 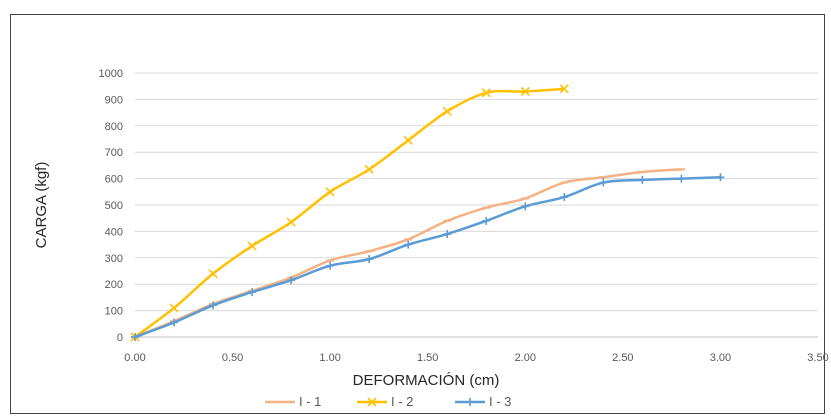 What do you see at coordinates (111, 74) in the screenshot?
I see `y-tick-label: 1000` at bounding box center [111, 74].